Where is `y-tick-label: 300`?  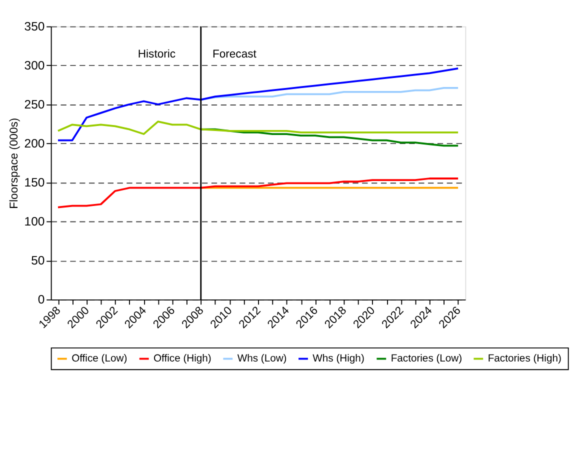 y-tick-label: 300 is located at coordinates (34, 65).